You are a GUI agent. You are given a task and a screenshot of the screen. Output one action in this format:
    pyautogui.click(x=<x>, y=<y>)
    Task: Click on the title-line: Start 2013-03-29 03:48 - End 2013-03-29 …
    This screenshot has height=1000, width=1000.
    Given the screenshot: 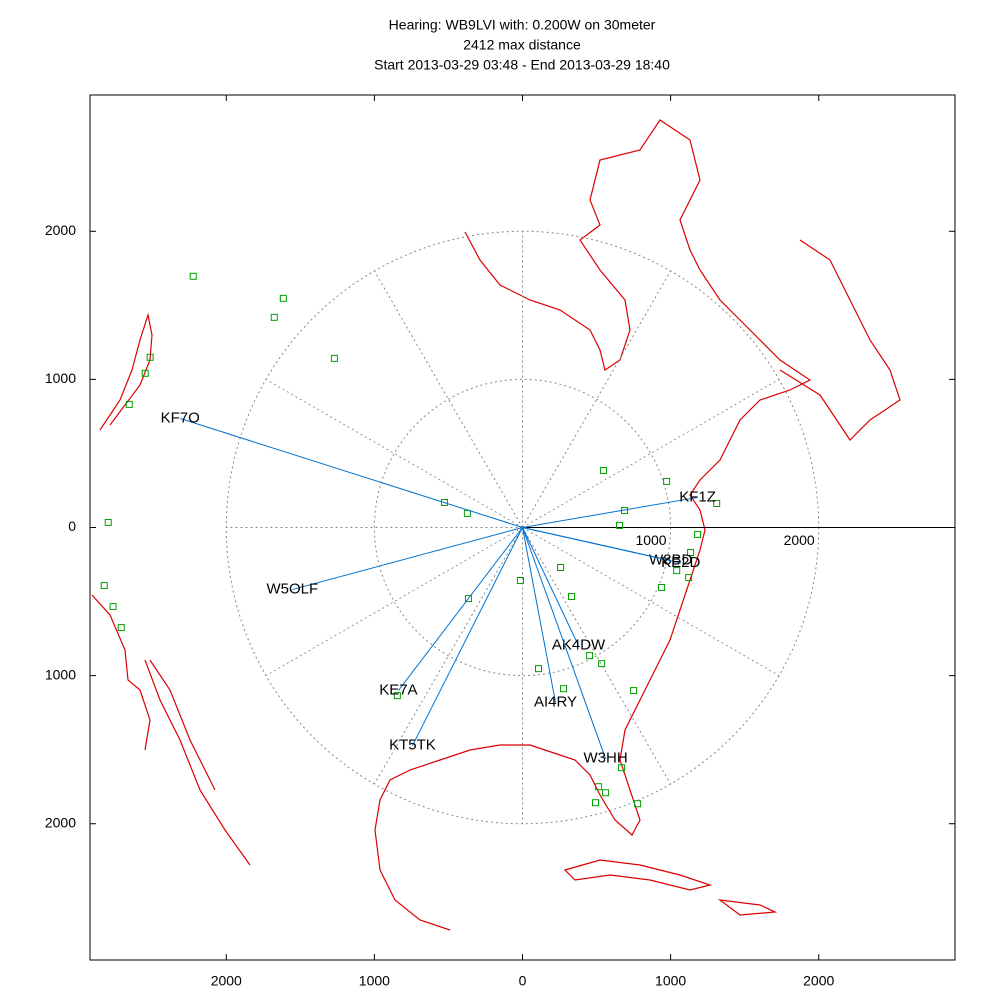 What is the action you would take?
    pyautogui.click(x=522, y=65)
    